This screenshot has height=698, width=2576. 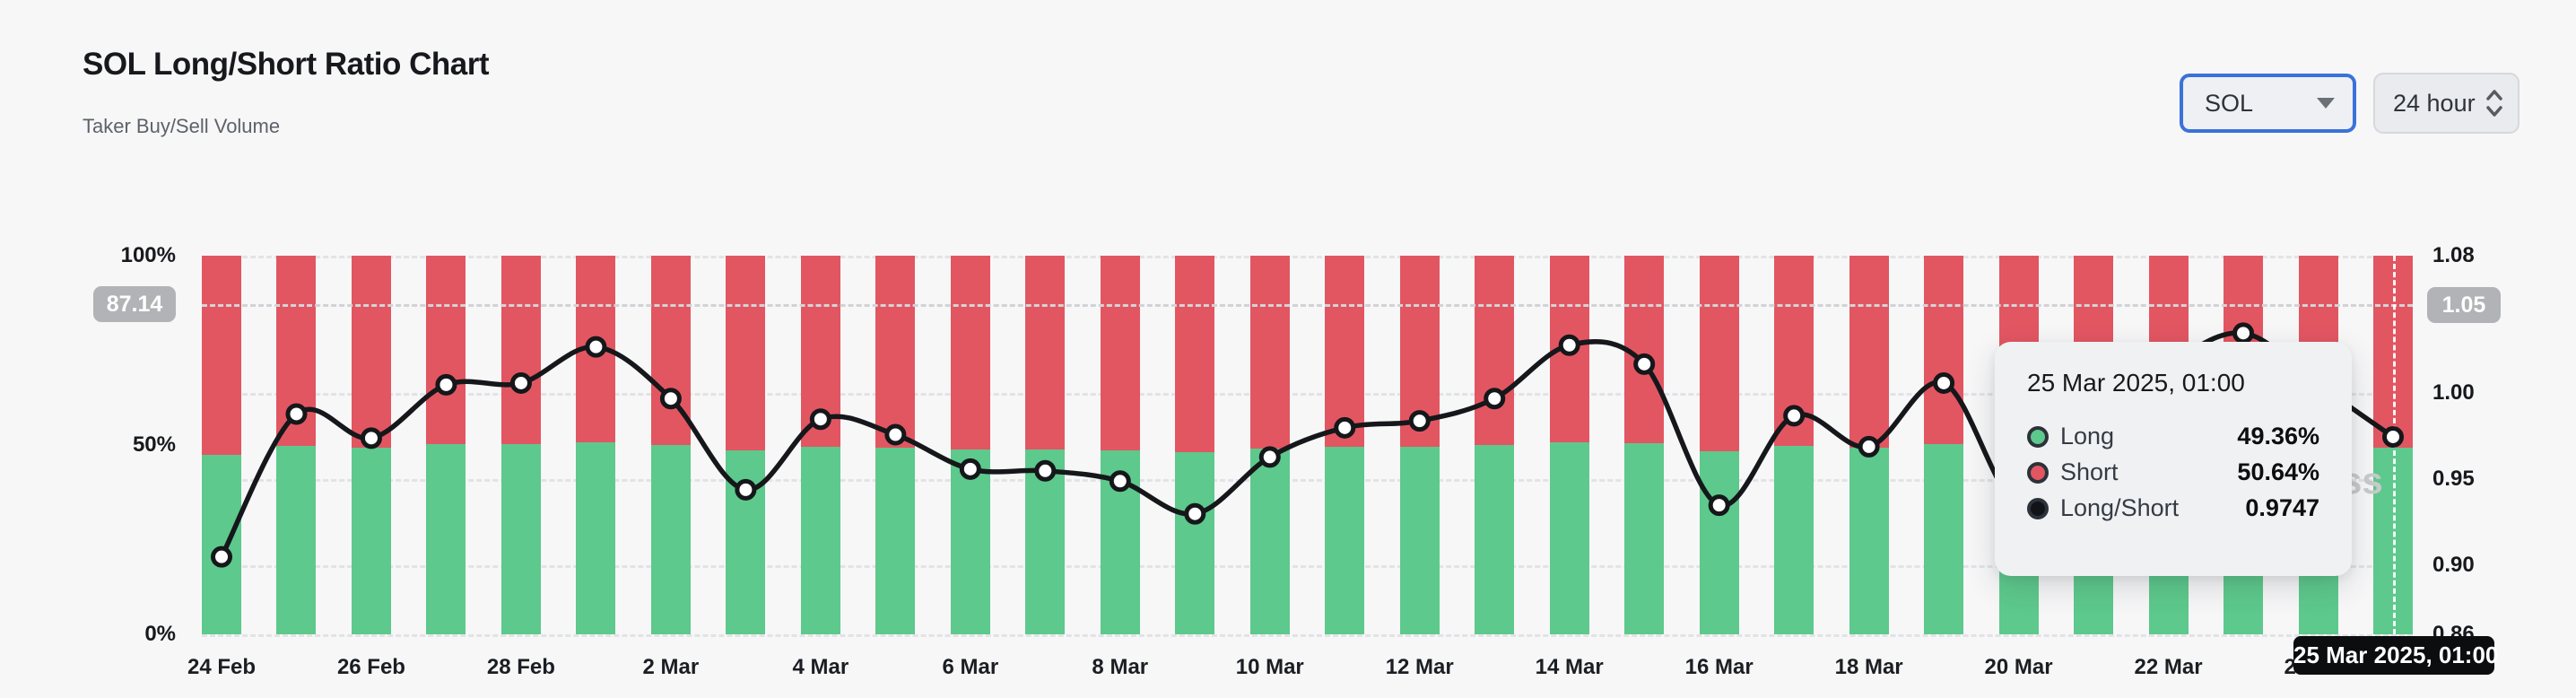 What do you see at coordinates (970, 667) in the screenshot?
I see `x-tick-label: 6 Mar` at bounding box center [970, 667].